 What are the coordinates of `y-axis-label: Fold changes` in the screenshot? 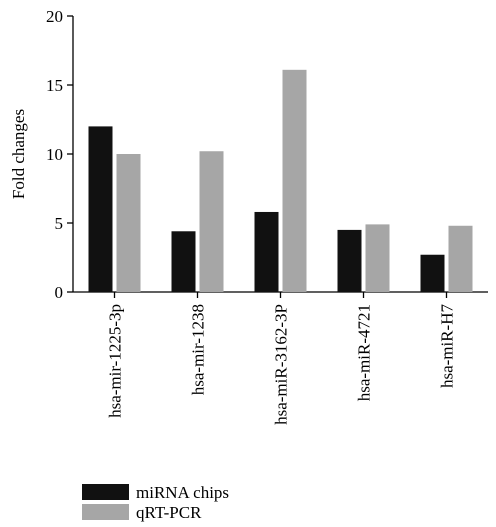 It's located at (18, 154).